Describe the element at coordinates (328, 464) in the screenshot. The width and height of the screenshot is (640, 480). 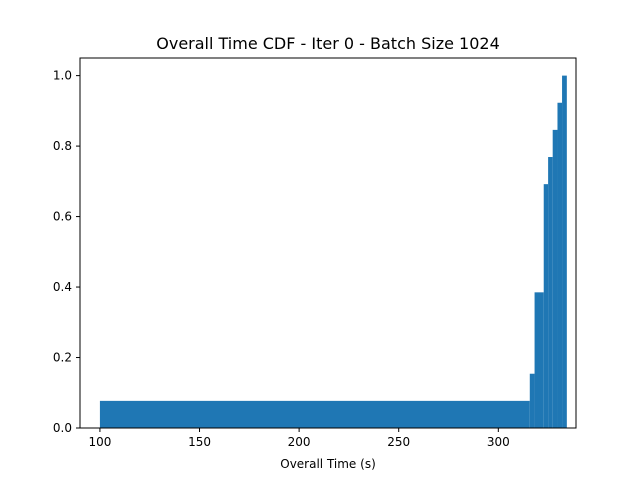
I see `x-axis-label: Overall Time (s)` at that location.